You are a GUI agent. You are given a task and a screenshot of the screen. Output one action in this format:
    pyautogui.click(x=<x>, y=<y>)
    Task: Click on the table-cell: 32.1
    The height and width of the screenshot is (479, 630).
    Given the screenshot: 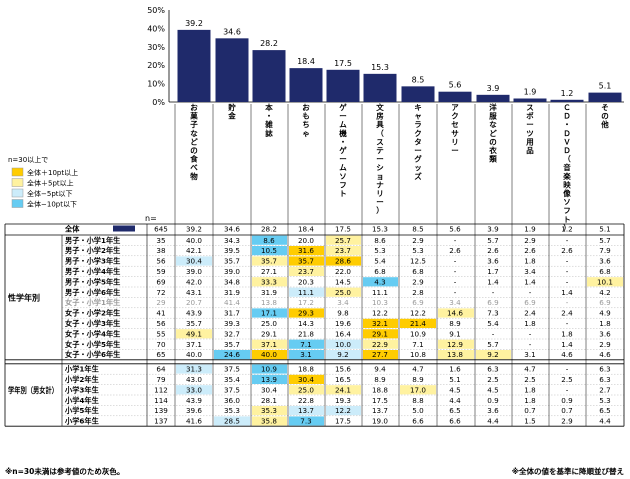 What is the action you would take?
    pyautogui.click(x=380, y=323)
    